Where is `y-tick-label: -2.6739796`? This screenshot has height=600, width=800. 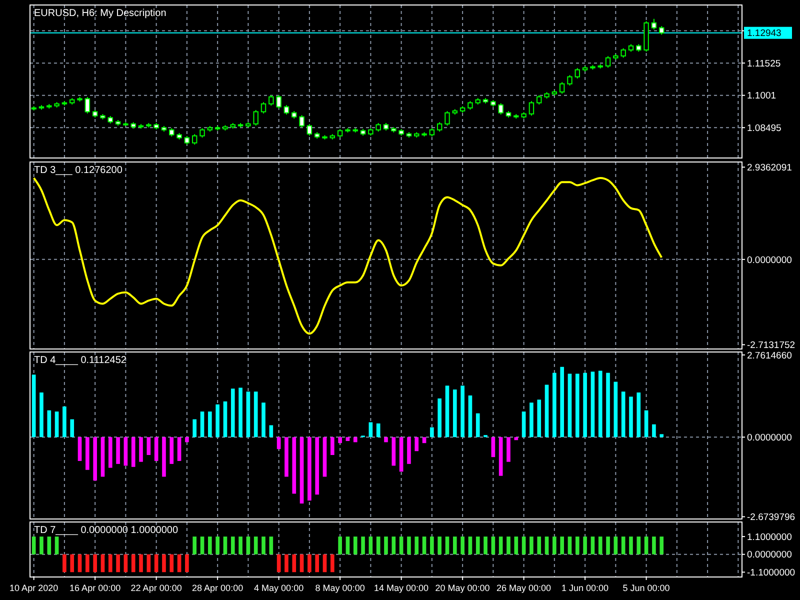 y-tick-label: -2.6739796 is located at coordinates (771, 518).